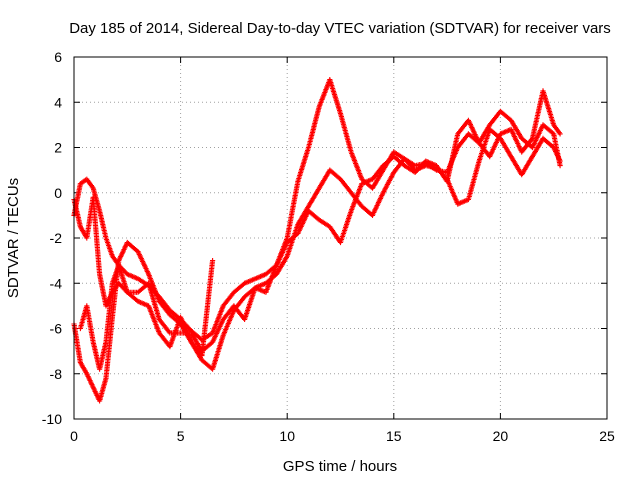  I want to click on y-tick-label: -2, so click(56, 238).